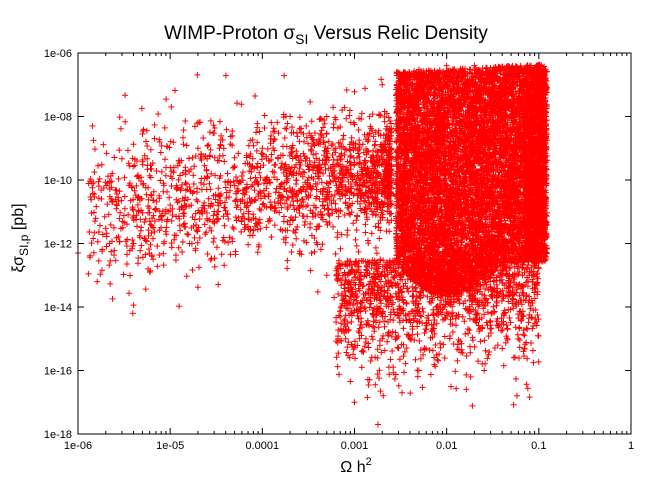  Describe the element at coordinates (326, 35) in the screenshot. I see `chart-title: WIMP-Proton σSI Versus Relic Density` at that location.